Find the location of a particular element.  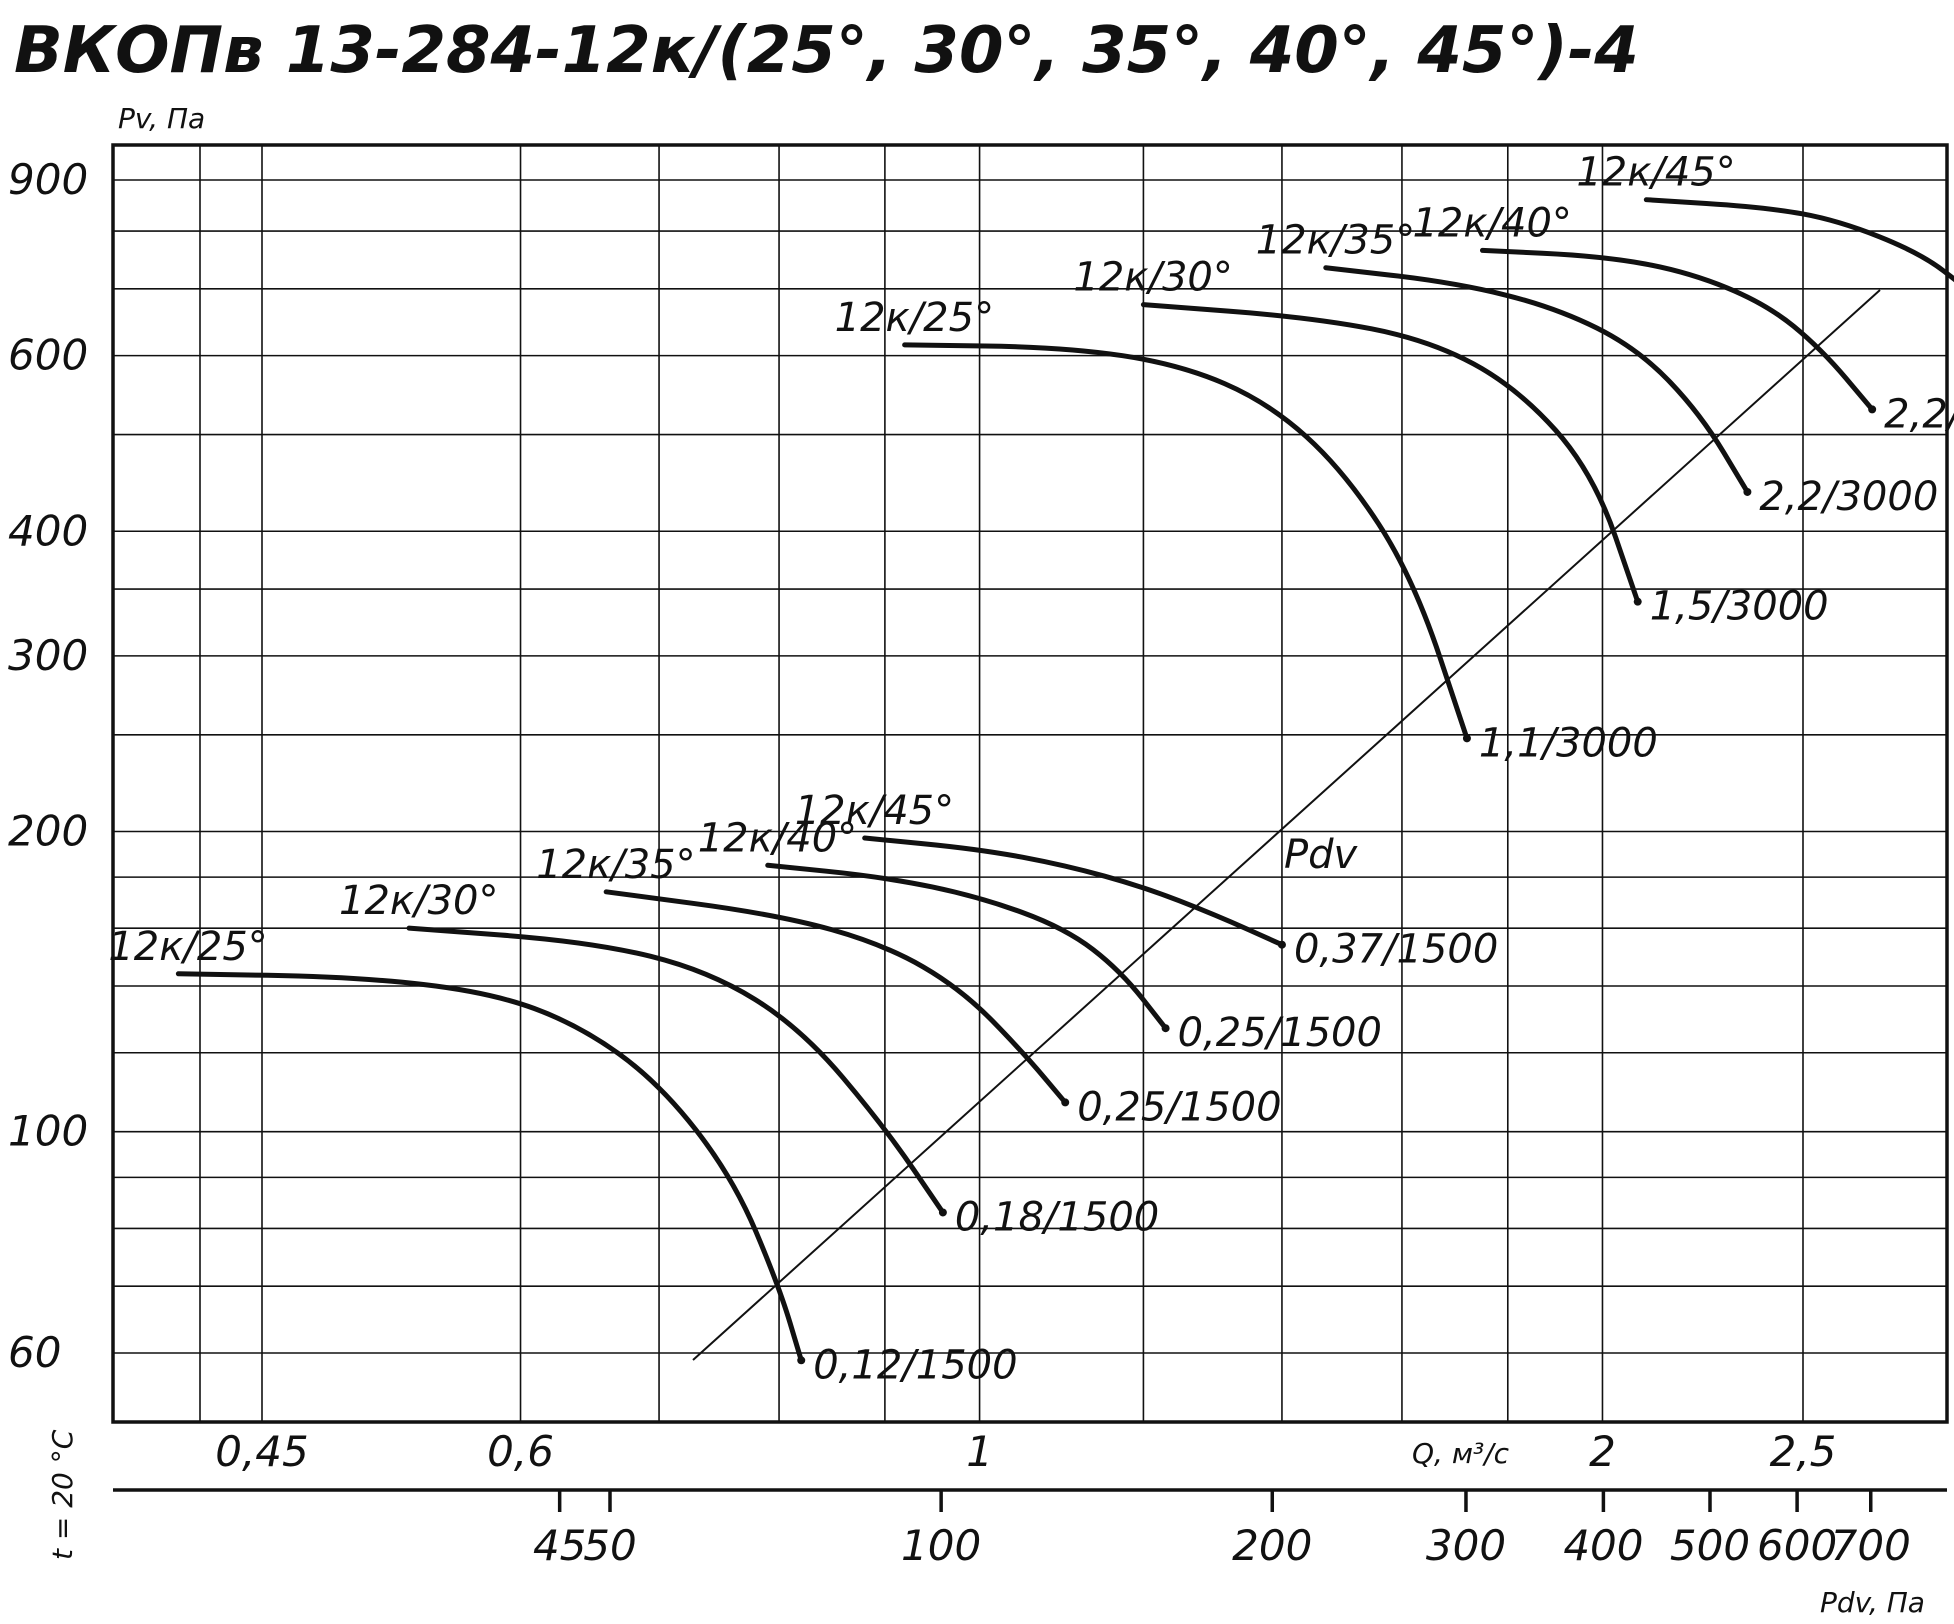

x-tick-label: 0,45 is located at coordinates (262, 1451).